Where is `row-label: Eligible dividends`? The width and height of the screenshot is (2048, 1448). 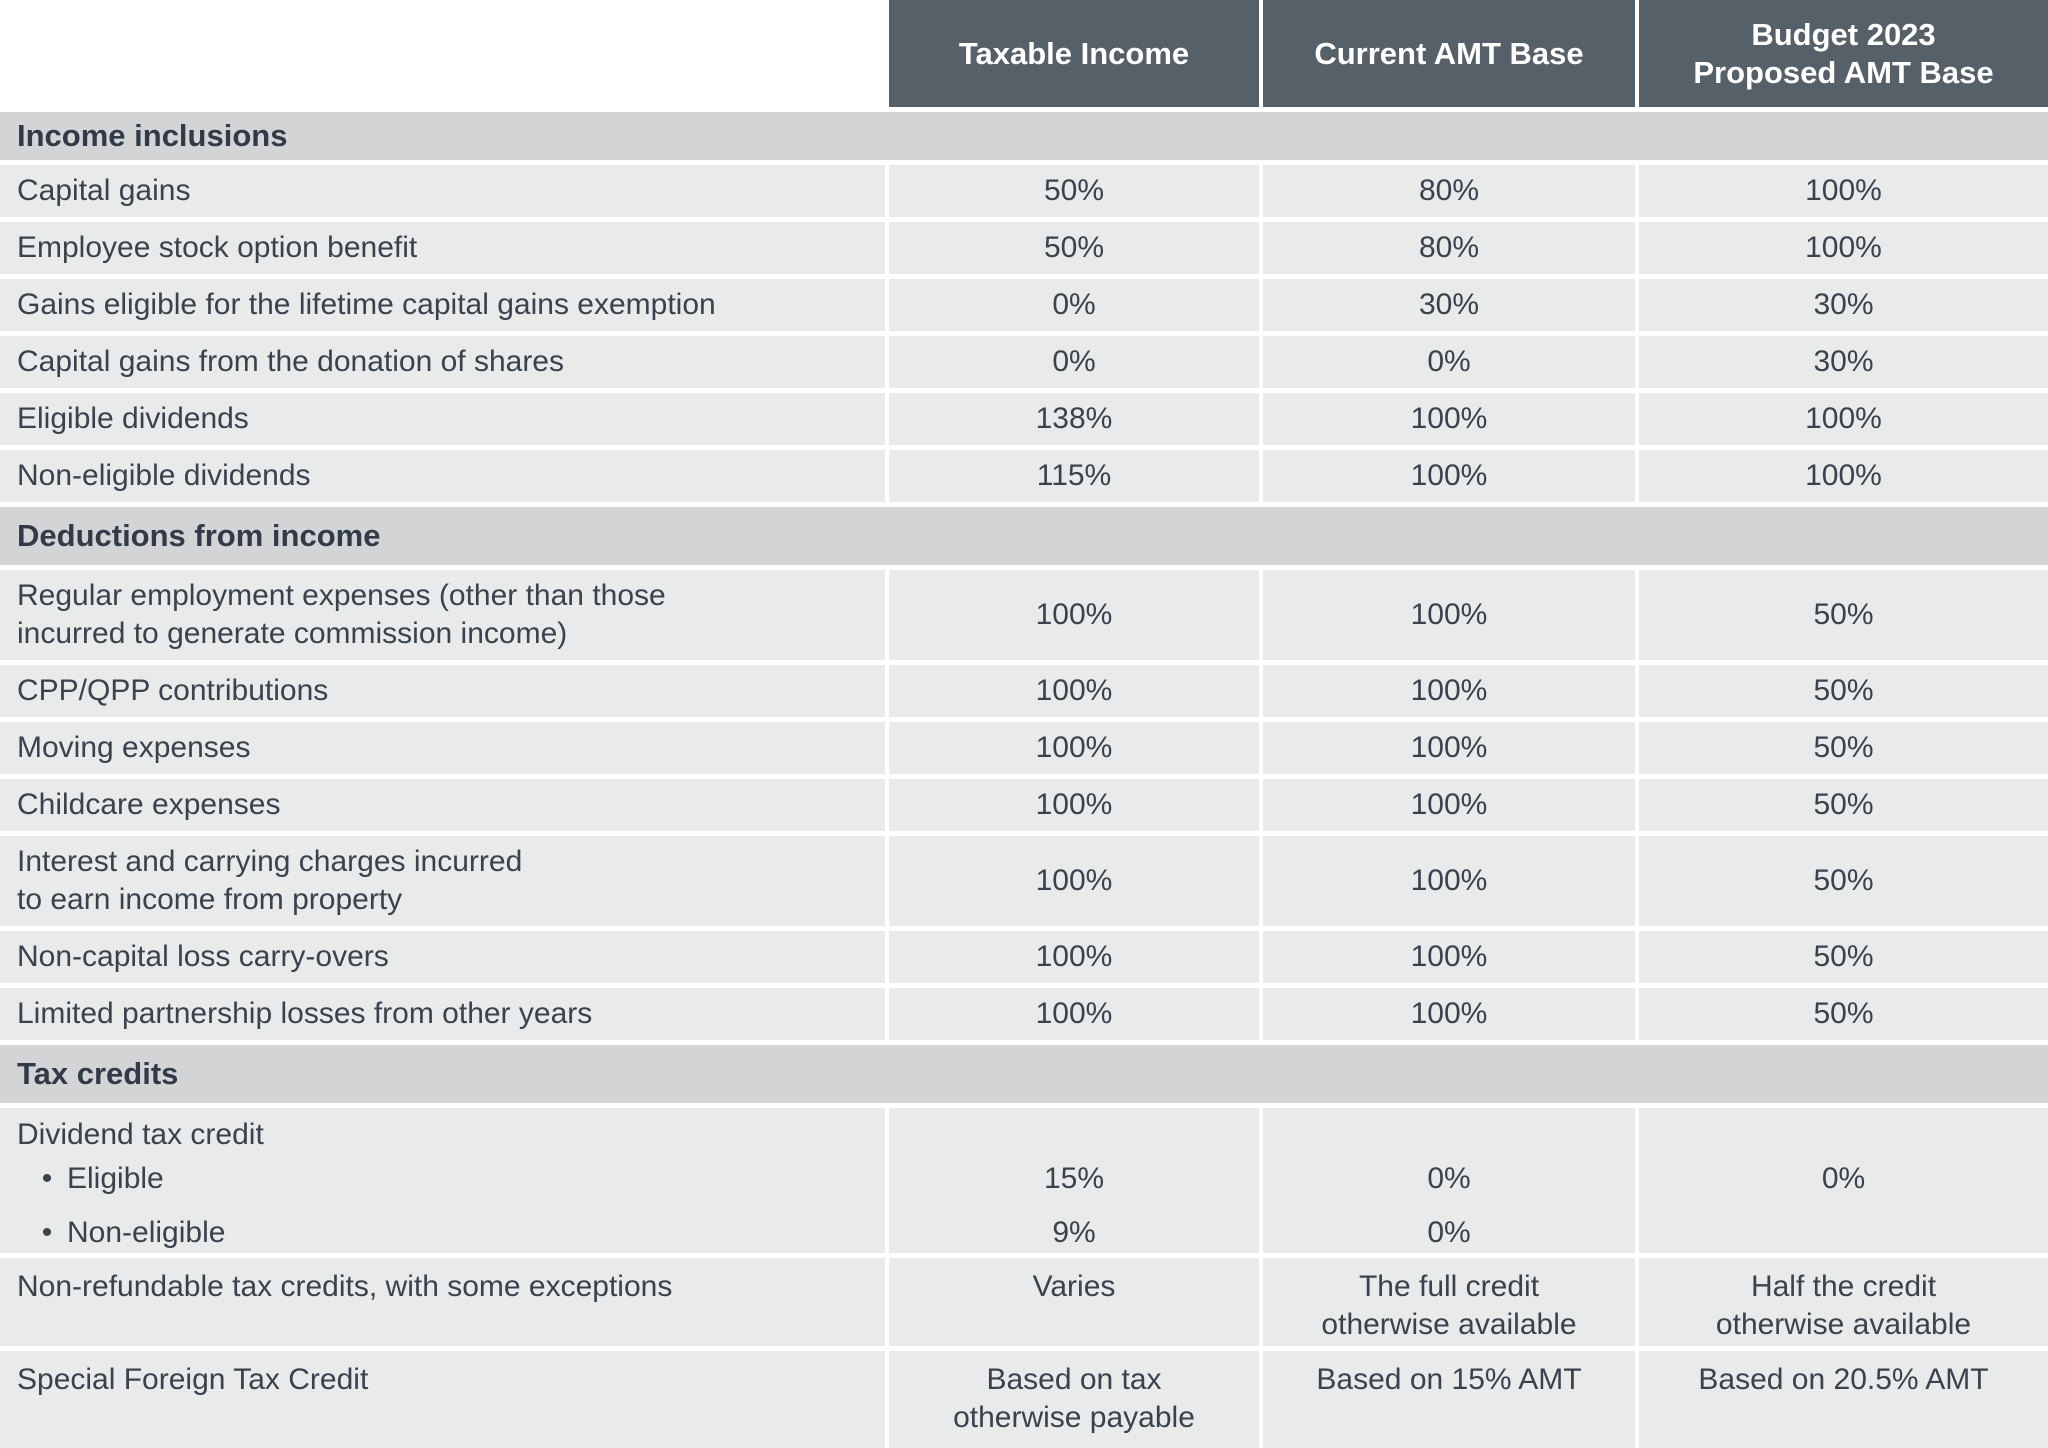
row-label: Eligible dividends is located at coordinates (442, 419).